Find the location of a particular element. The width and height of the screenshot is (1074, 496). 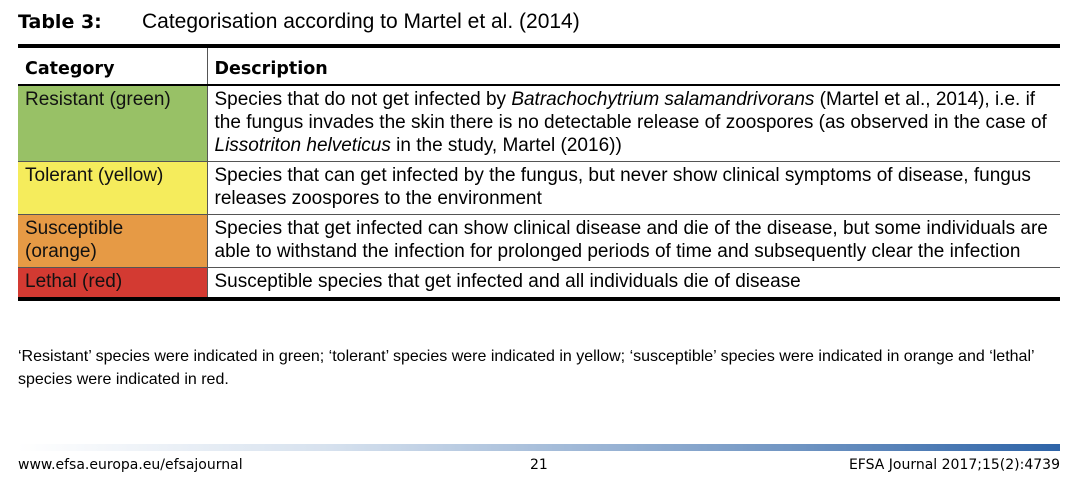

table-header-row: Category Description is located at coordinates (539, 65).